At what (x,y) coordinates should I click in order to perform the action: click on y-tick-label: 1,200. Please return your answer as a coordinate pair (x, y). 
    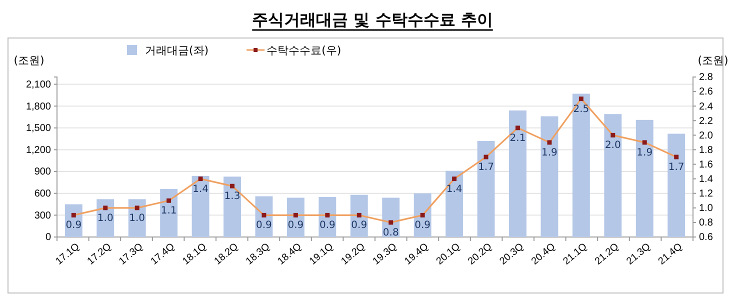
    Looking at the image, I should click on (39, 150).